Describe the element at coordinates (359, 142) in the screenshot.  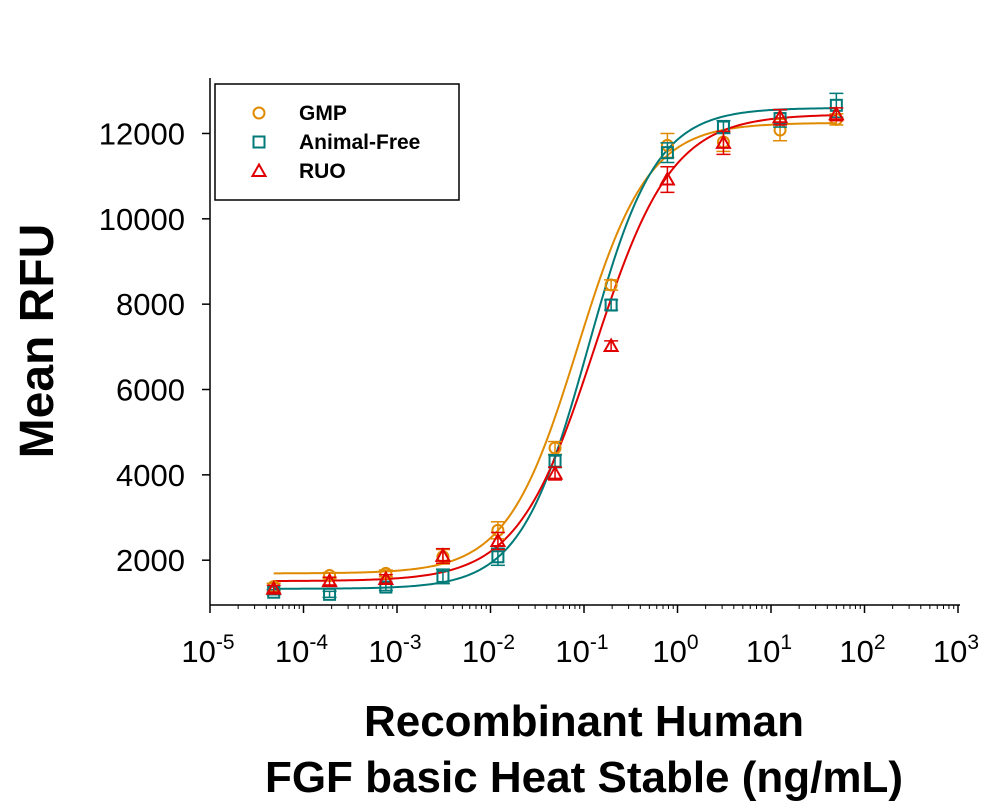
I see `legend-label: Animal-Free` at that location.